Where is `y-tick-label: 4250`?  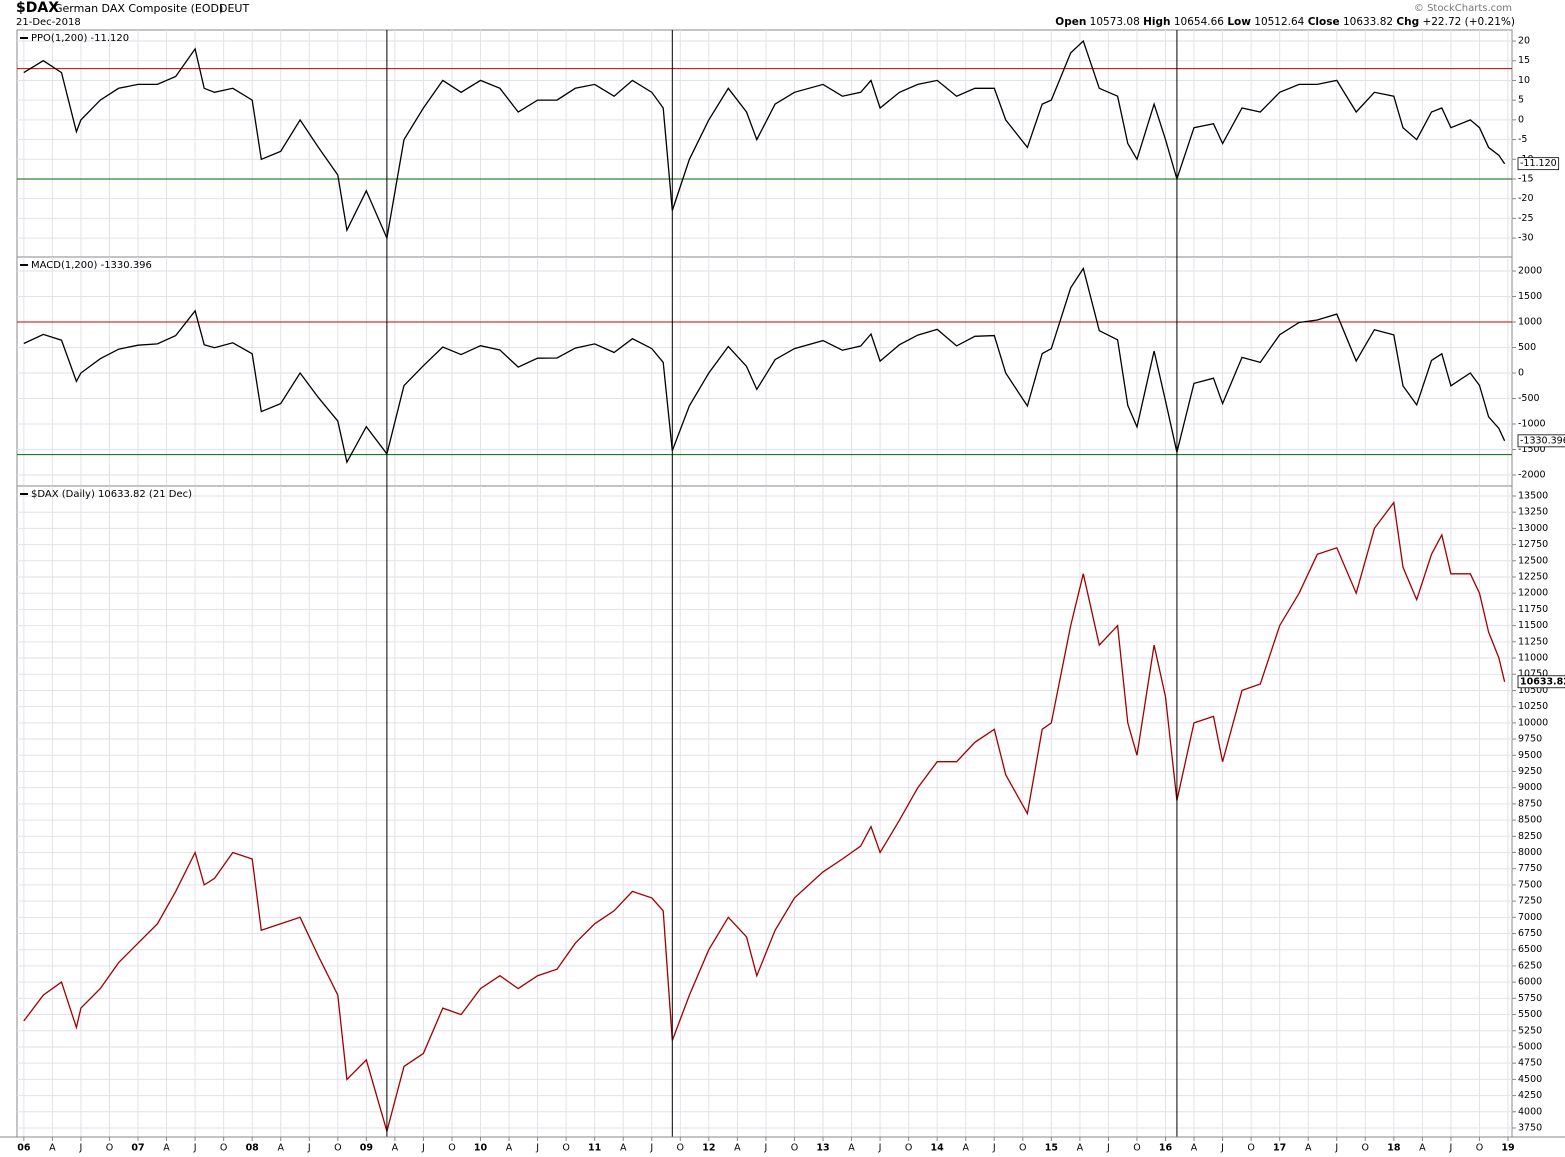
y-tick-label: 4250 is located at coordinates (1530, 1095).